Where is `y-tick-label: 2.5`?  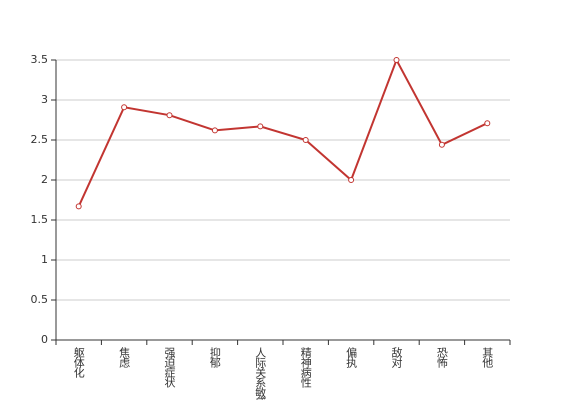 y-tick-label: 2.5 is located at coordinates (40, 139).